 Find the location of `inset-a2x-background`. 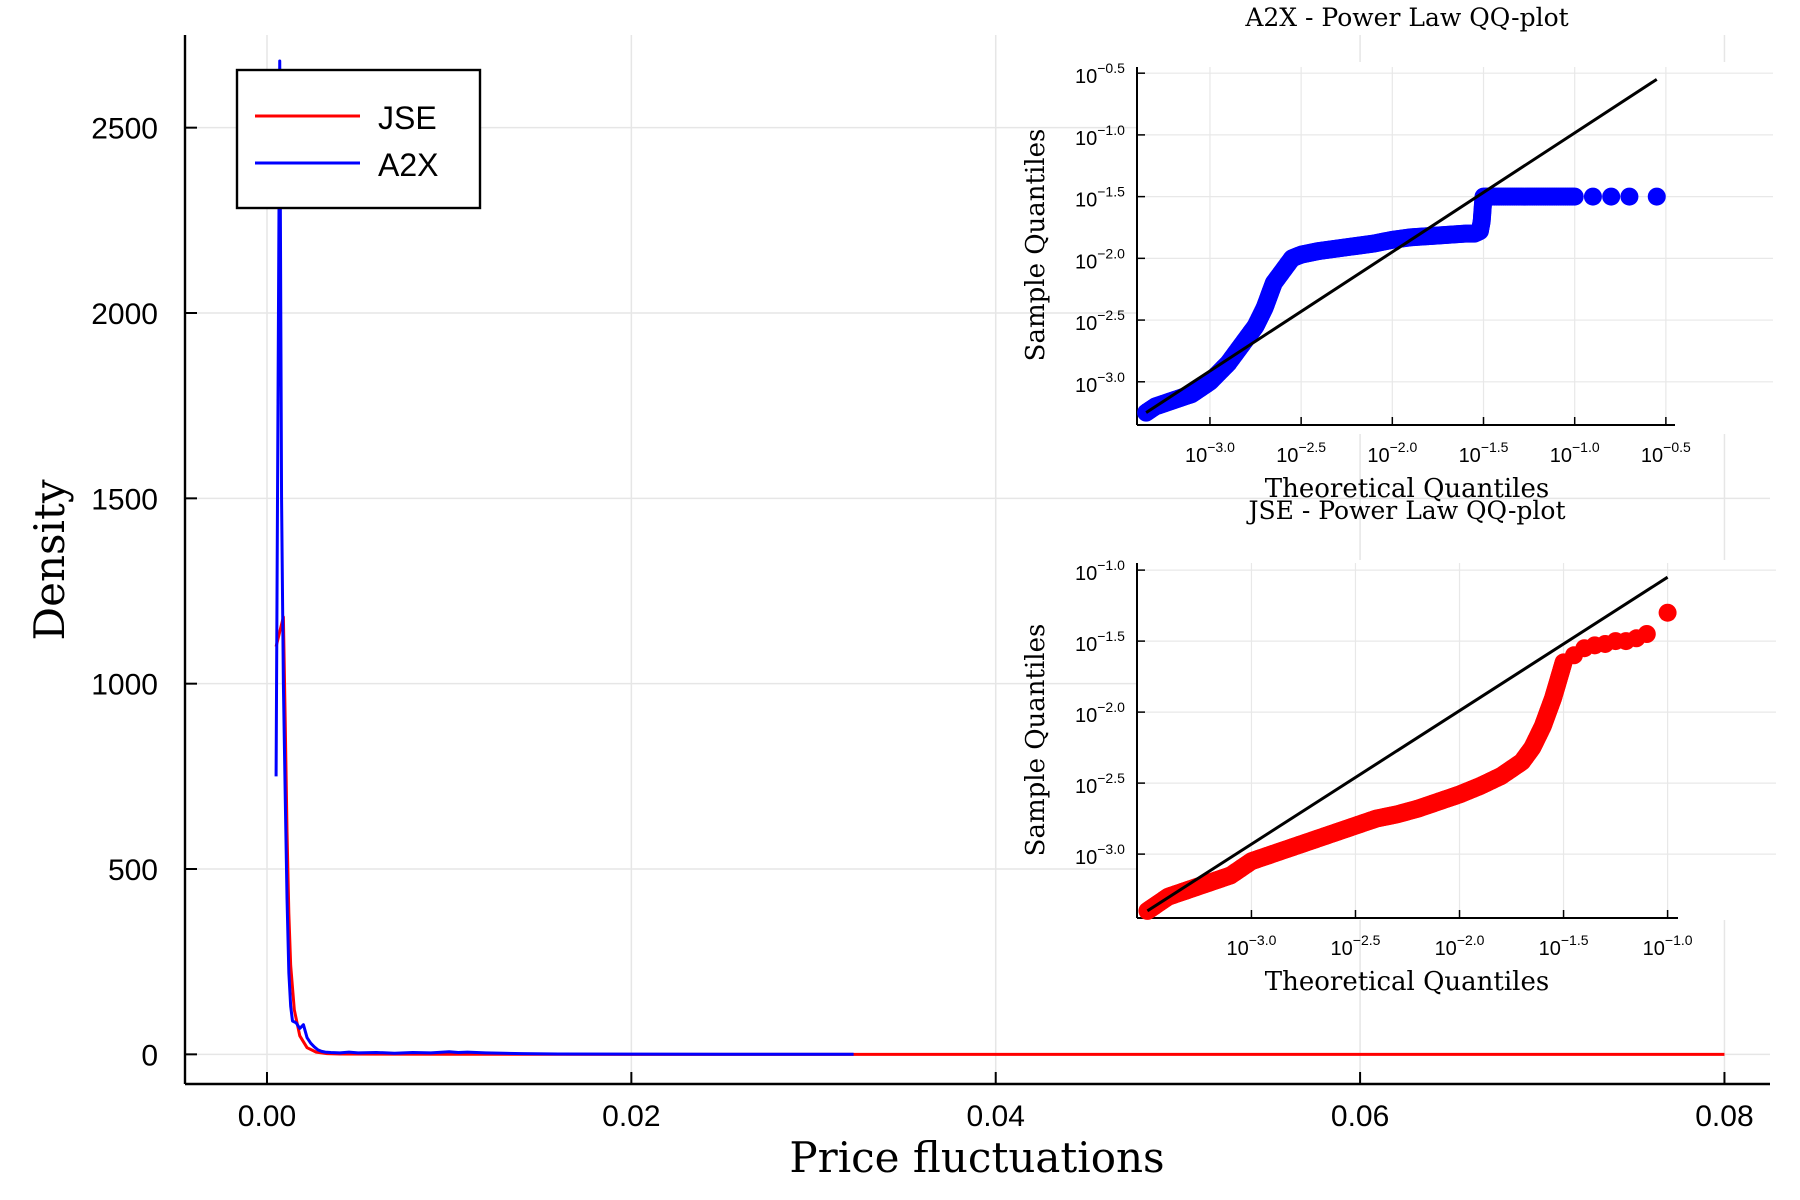

inset-a2x-background is located at coordinates (1457, 248).